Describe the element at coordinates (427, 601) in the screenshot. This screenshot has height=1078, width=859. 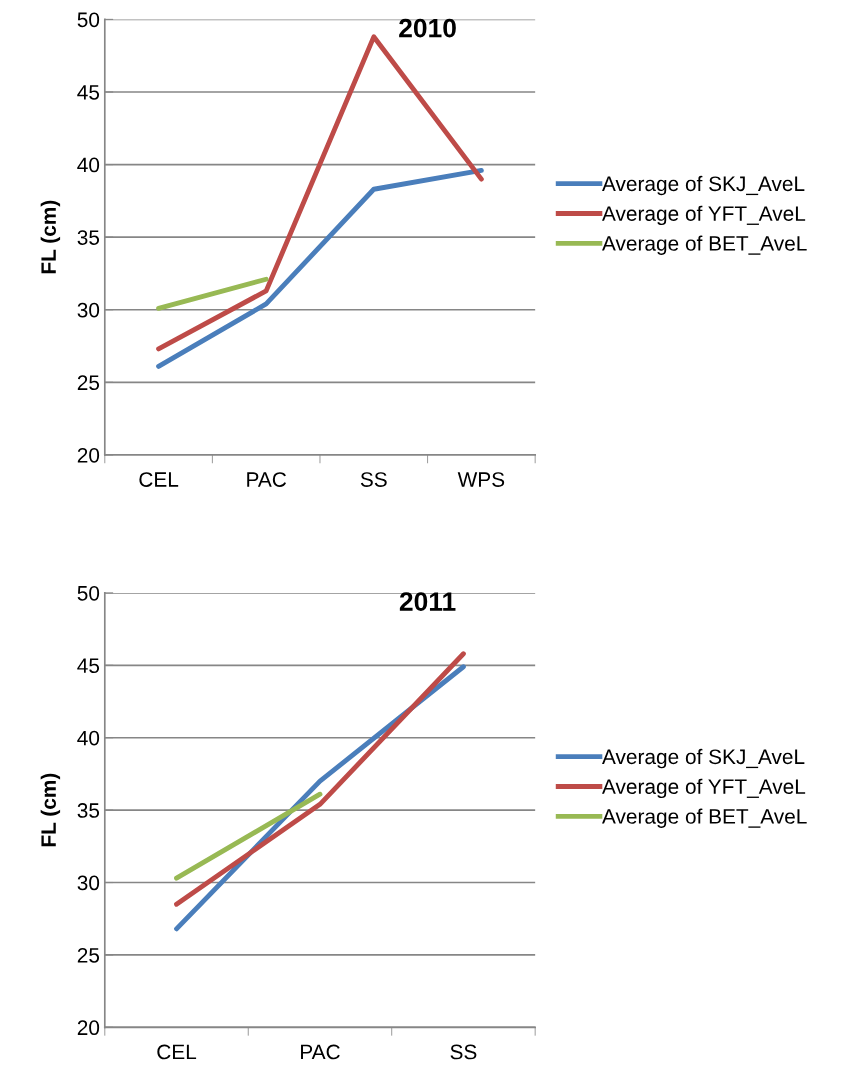
I see `chart-title: 2011` at that location.